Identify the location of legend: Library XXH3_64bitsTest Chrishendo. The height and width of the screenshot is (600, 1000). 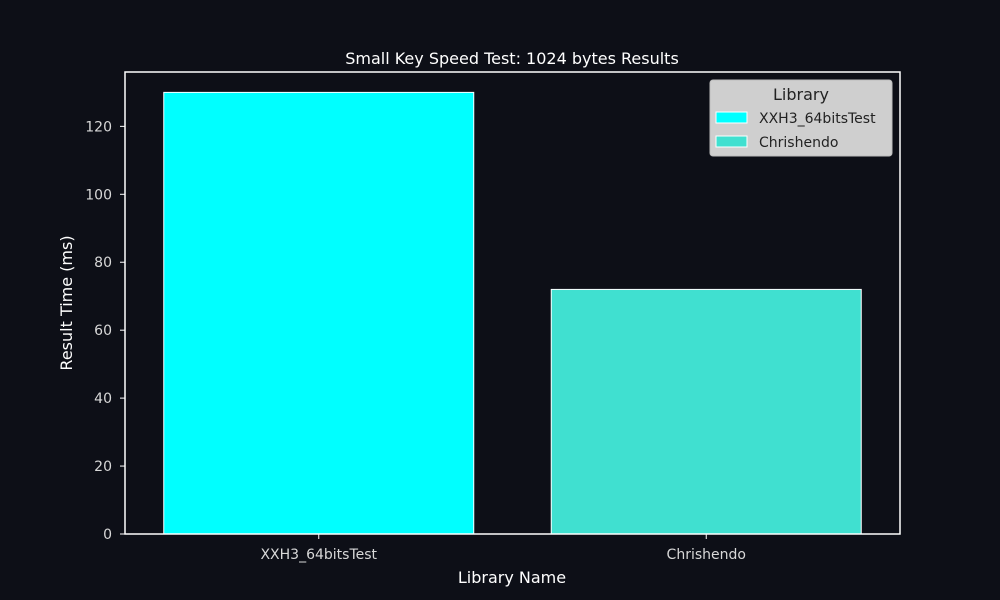
(801, 118).